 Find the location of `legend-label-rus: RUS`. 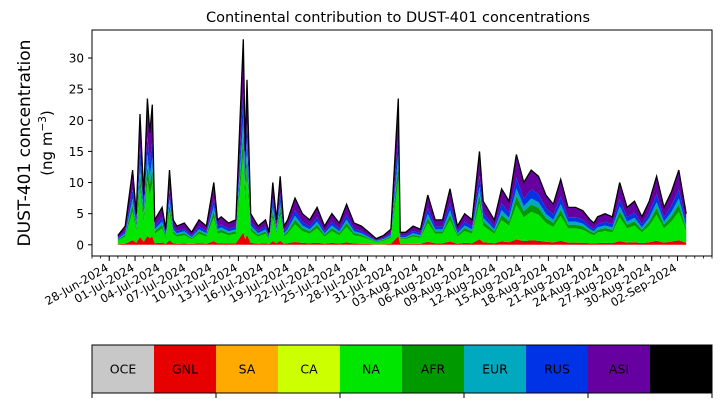

legend-label-rus: RUS is located at coordinates (557, 369).